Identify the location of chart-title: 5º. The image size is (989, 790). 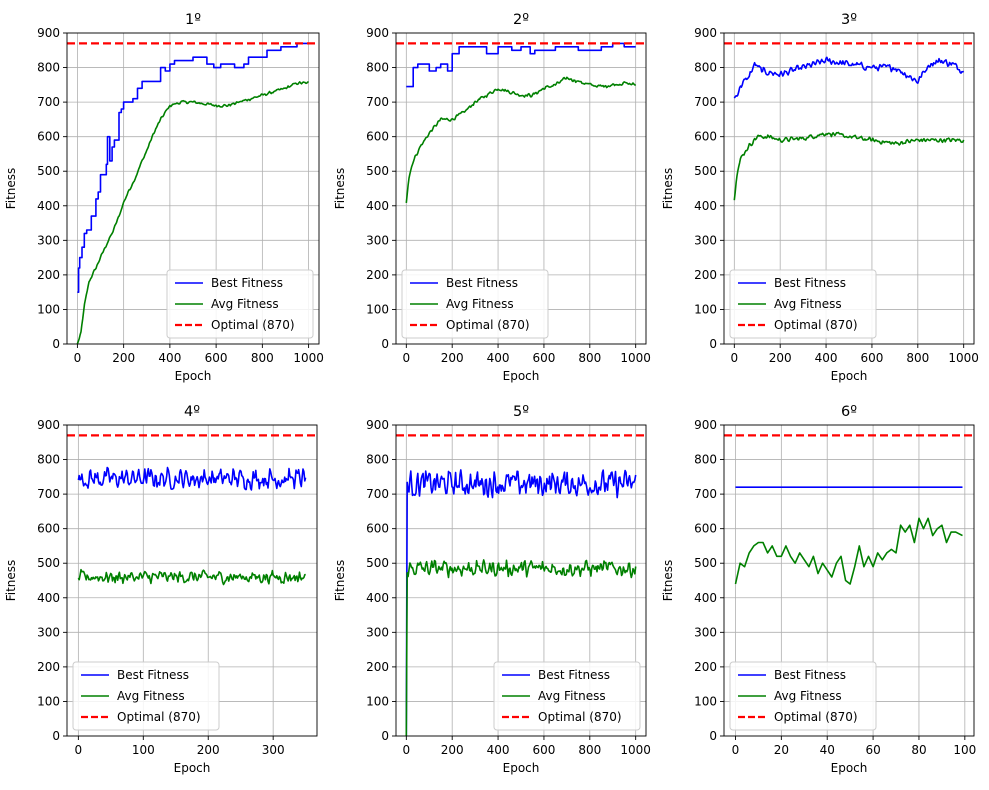
(521, 412).